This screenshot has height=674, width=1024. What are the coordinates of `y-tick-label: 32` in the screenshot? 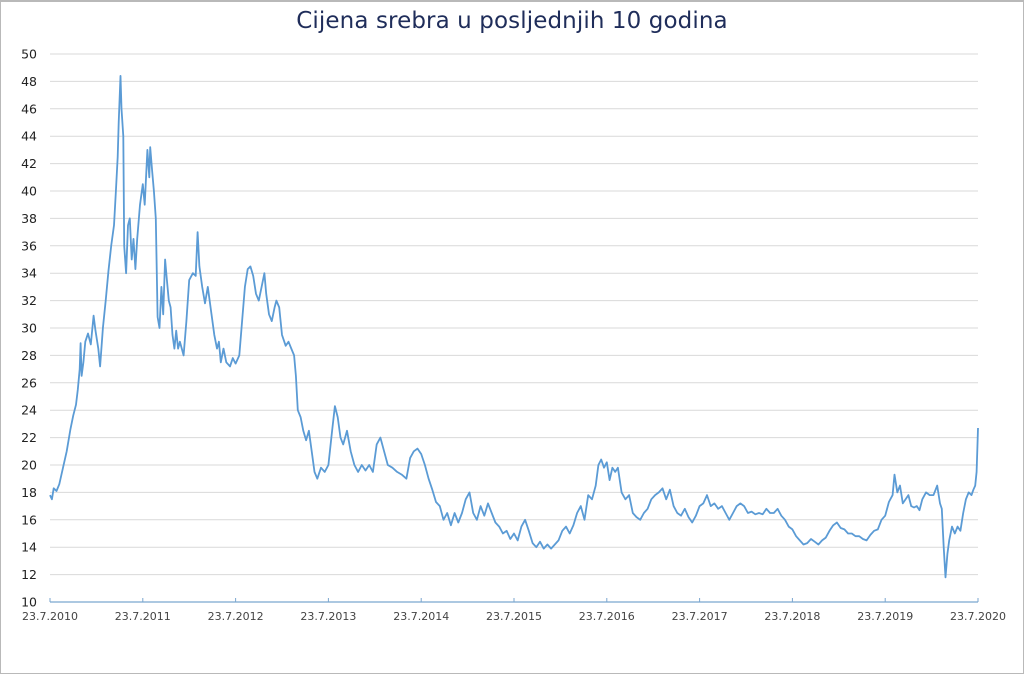 It's located at (29, 300).